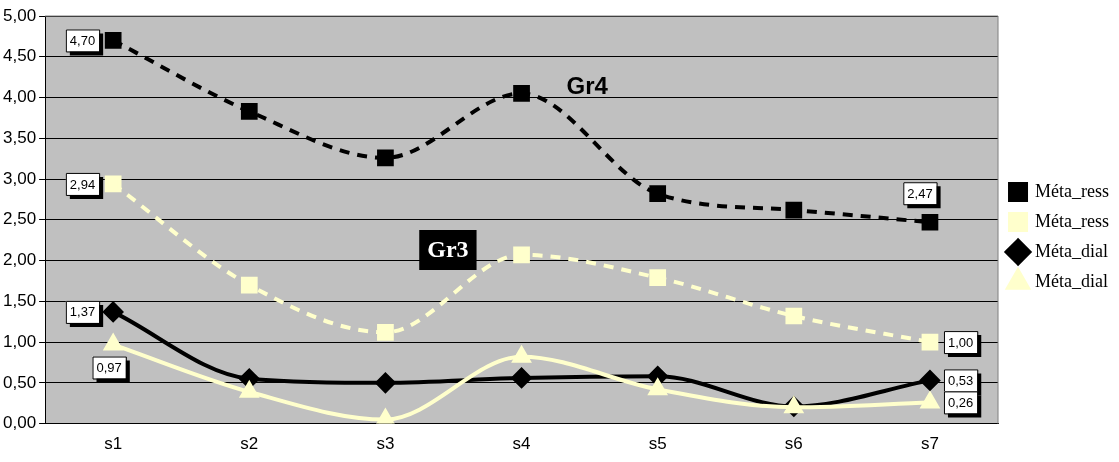 The image size is (1119, 462). I want to click on y-tick-label: 4,00, so click(19, 97).